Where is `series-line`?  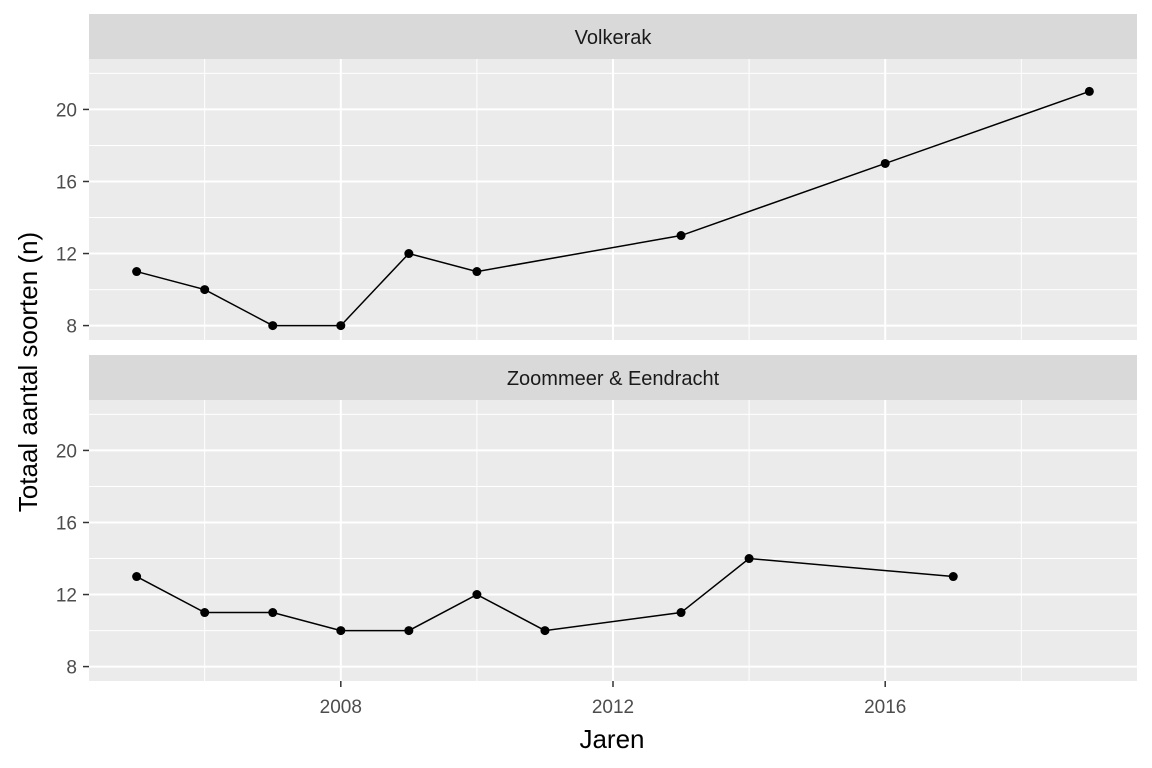
series-line is located at coordinates (545, 594).